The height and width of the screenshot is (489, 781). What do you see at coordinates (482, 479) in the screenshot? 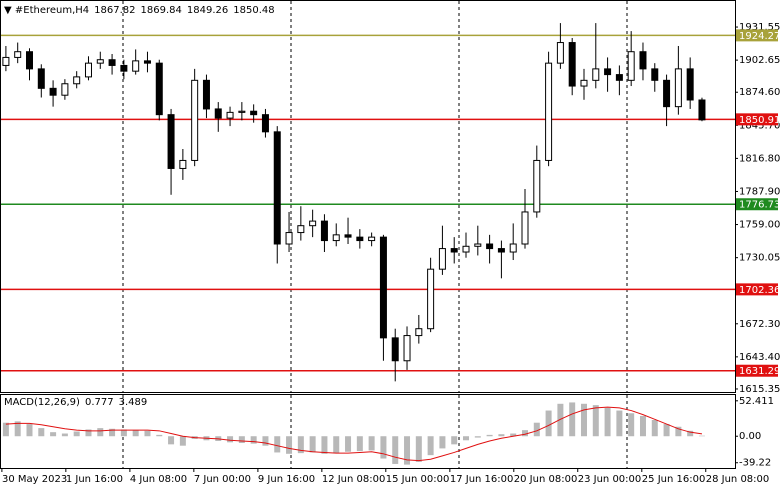
I see `x-tick-label: 17 Jun 16:00` at bounding box center [482, 479].